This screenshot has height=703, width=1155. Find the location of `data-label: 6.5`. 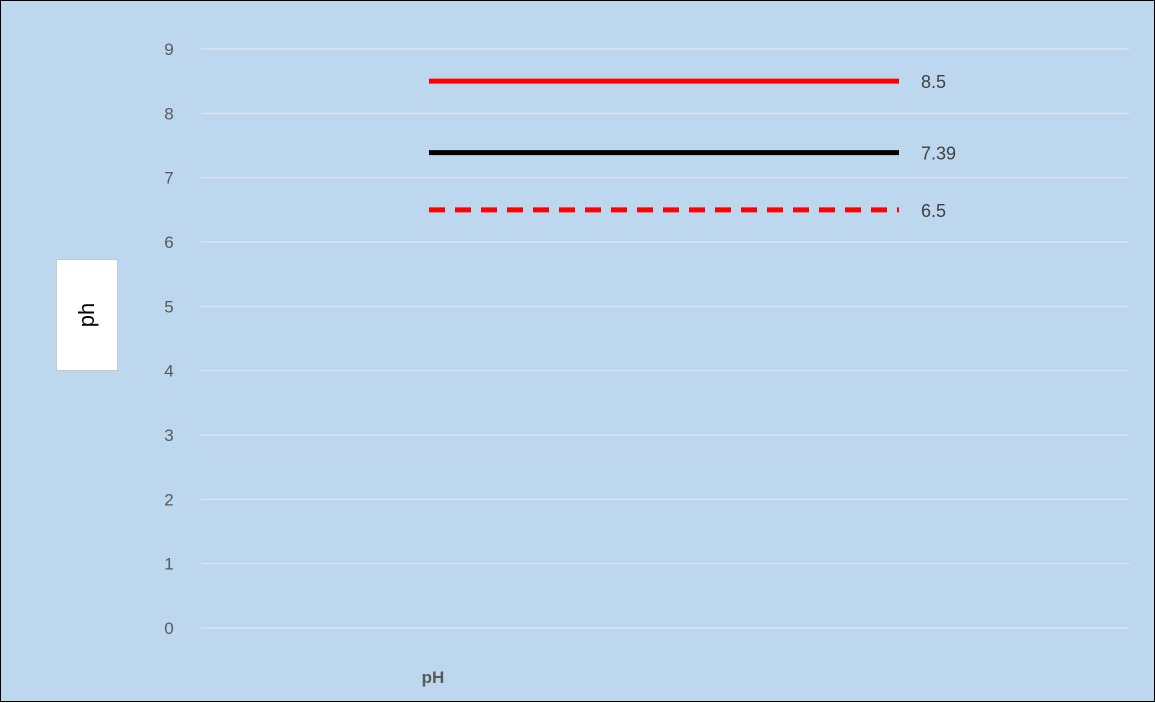

data-label: 6.5 is located at coordinates (933, 211).